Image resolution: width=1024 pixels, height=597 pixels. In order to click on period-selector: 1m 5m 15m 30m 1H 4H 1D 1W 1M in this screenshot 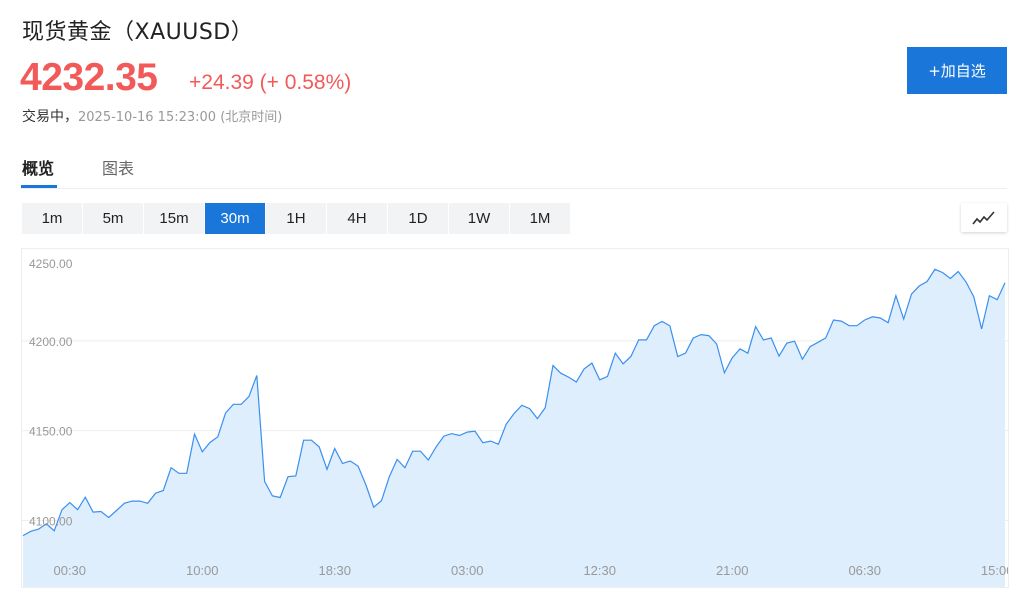, I will do `click(296, 218)`.